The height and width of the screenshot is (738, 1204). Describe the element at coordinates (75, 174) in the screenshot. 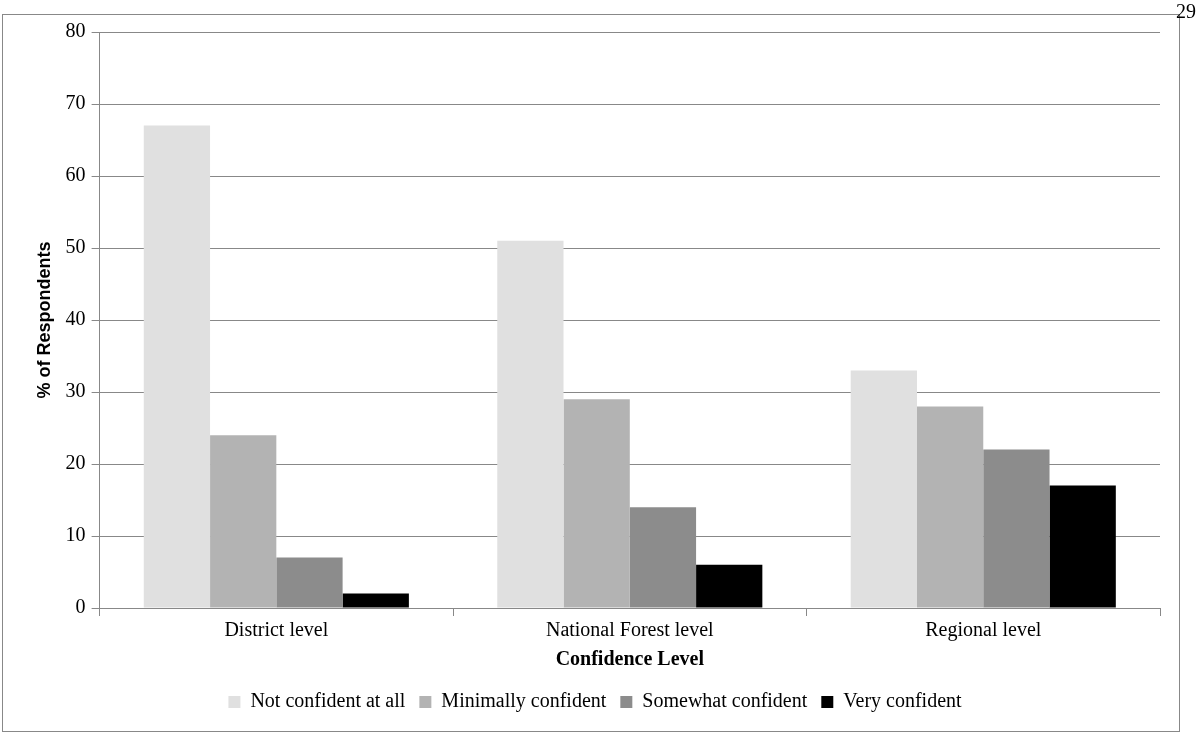

I see `y-tick-label: 60` at that location.